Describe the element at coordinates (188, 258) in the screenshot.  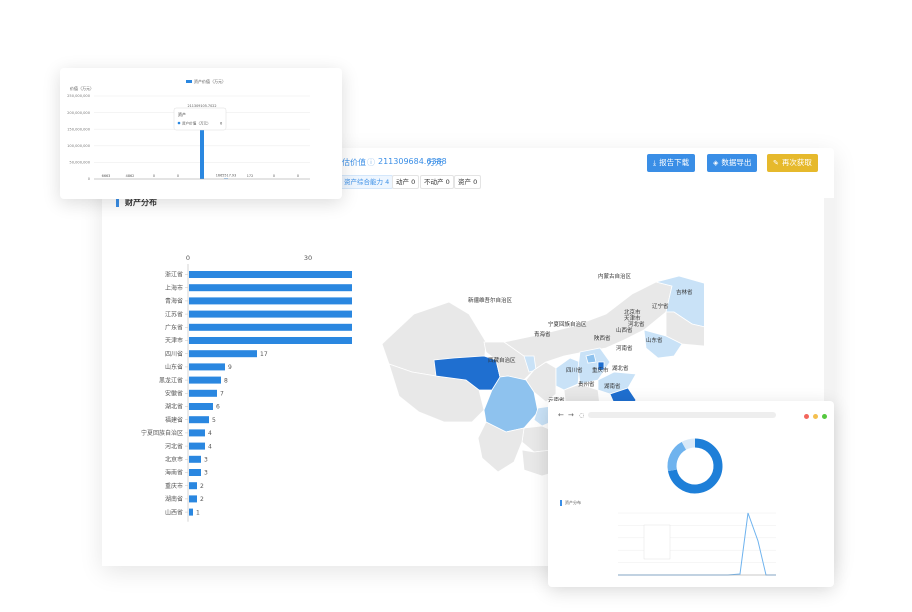
I see `x-tick-label: 0` at that location.